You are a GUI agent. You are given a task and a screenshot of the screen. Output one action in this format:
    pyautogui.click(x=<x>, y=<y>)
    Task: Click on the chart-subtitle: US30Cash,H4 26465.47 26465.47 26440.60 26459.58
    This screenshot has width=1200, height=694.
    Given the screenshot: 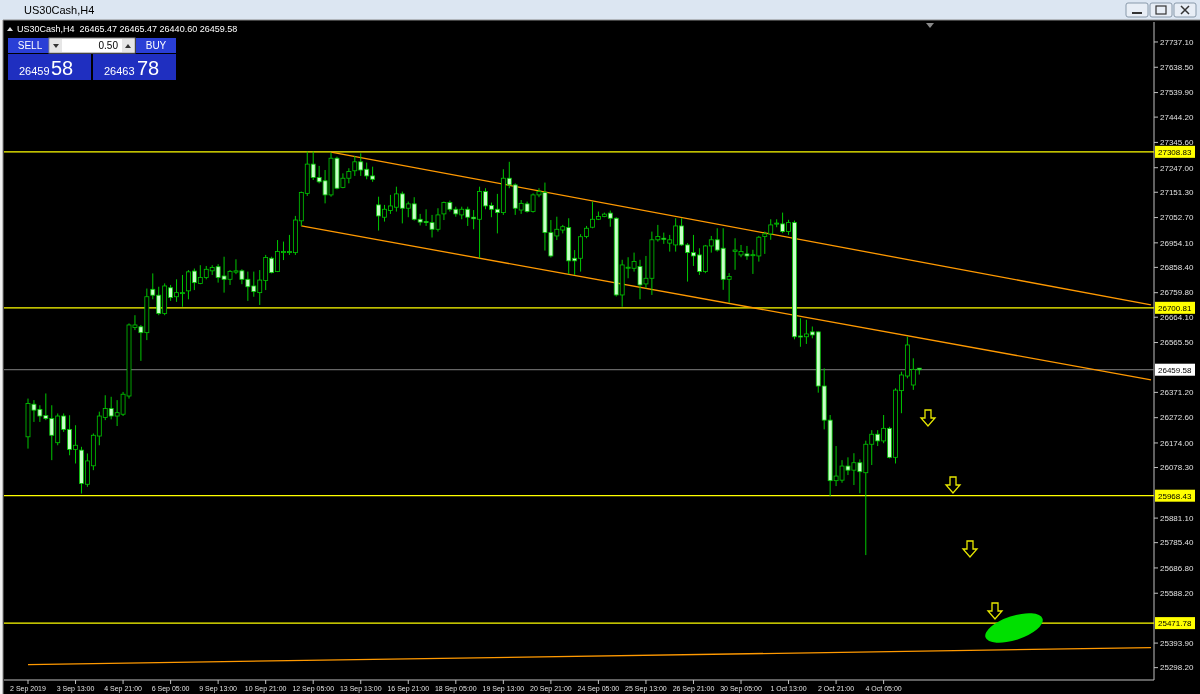 What is the action you would take?
    pyautogui.click(x=127, y=29)
    